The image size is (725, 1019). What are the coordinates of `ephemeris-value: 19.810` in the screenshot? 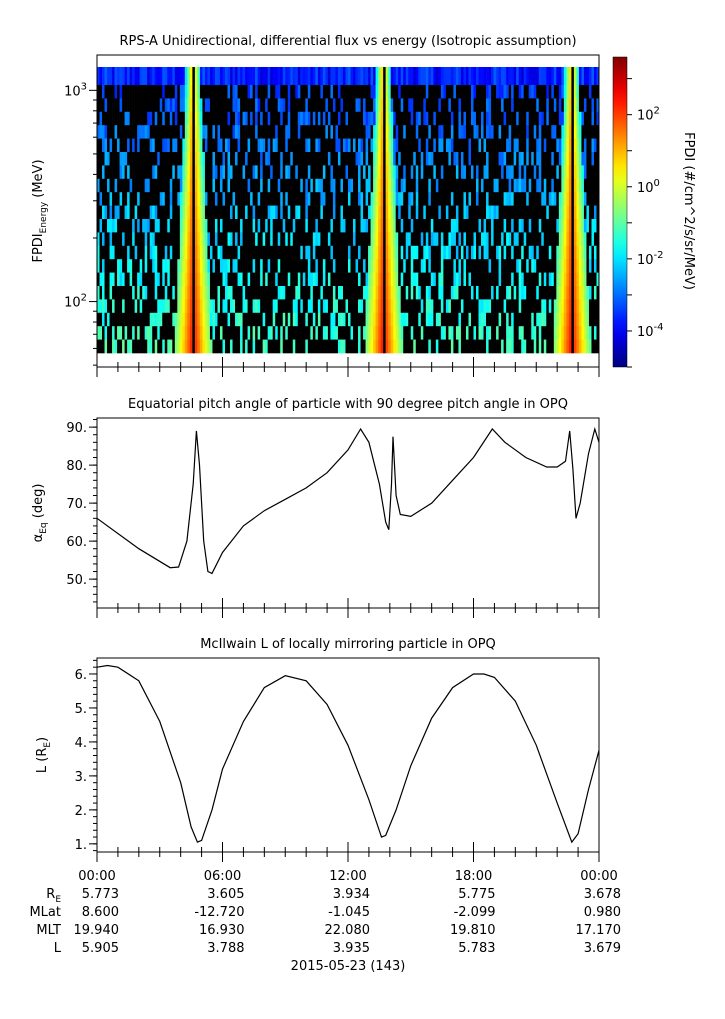 It's located at (473, 930).